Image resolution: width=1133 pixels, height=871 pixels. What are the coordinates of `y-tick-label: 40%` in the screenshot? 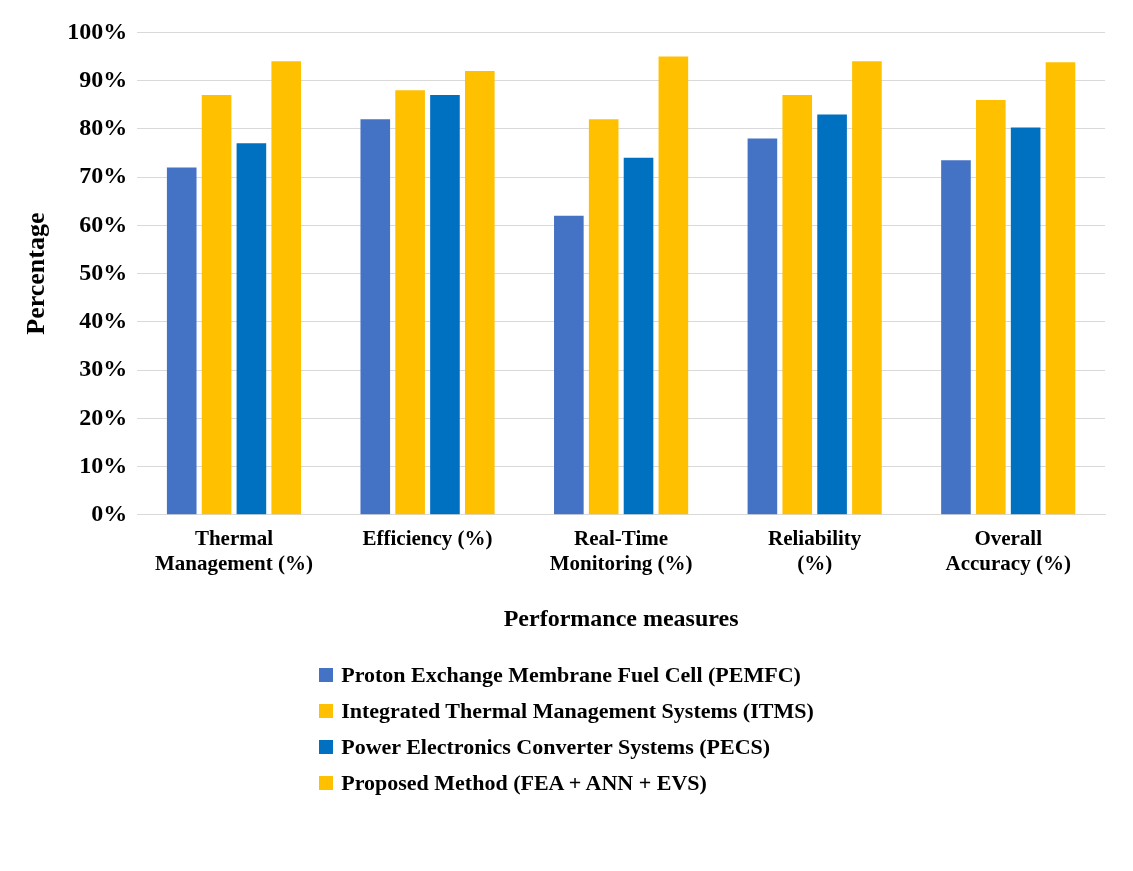 It's located at (103, 320).